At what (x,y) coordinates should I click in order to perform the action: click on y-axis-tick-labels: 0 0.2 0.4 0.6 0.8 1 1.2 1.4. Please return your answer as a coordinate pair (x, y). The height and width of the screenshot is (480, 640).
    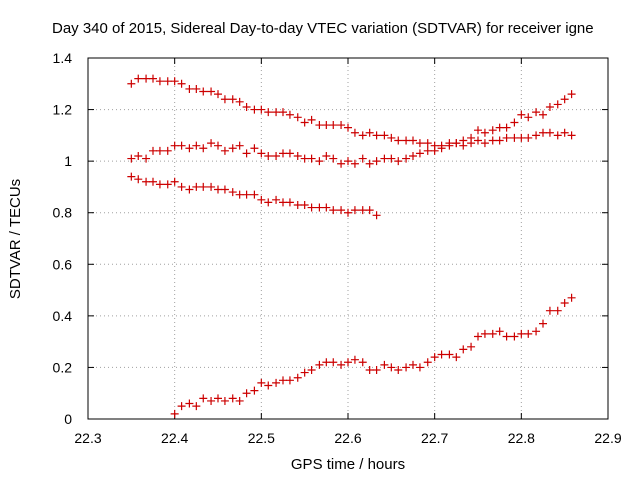
    Looking at the image, I should click on (63, 238).